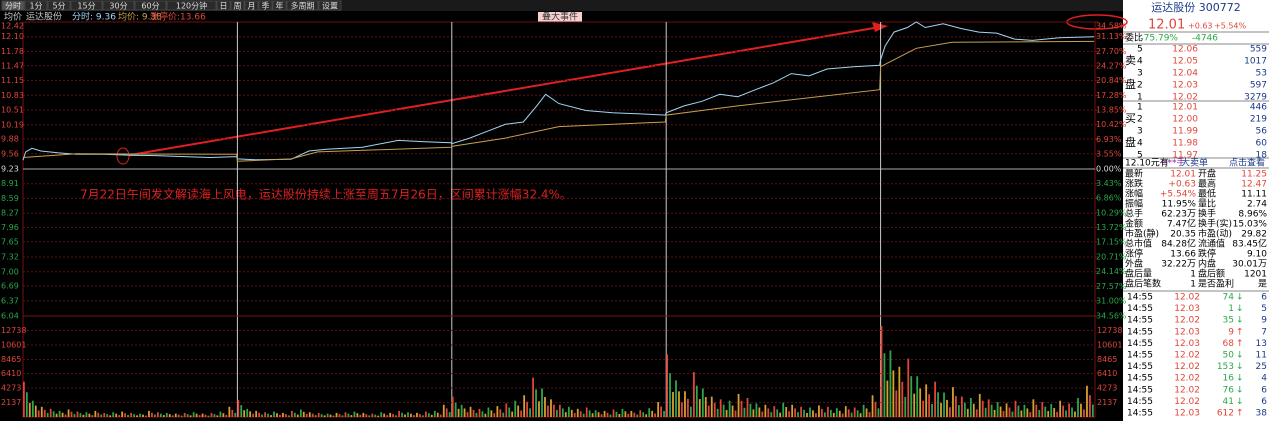  What do you see at coordinates (1111, 95) in the screenshot?
I see `y2-tick-label: 17.28%` at bounding box center [1111, 95].